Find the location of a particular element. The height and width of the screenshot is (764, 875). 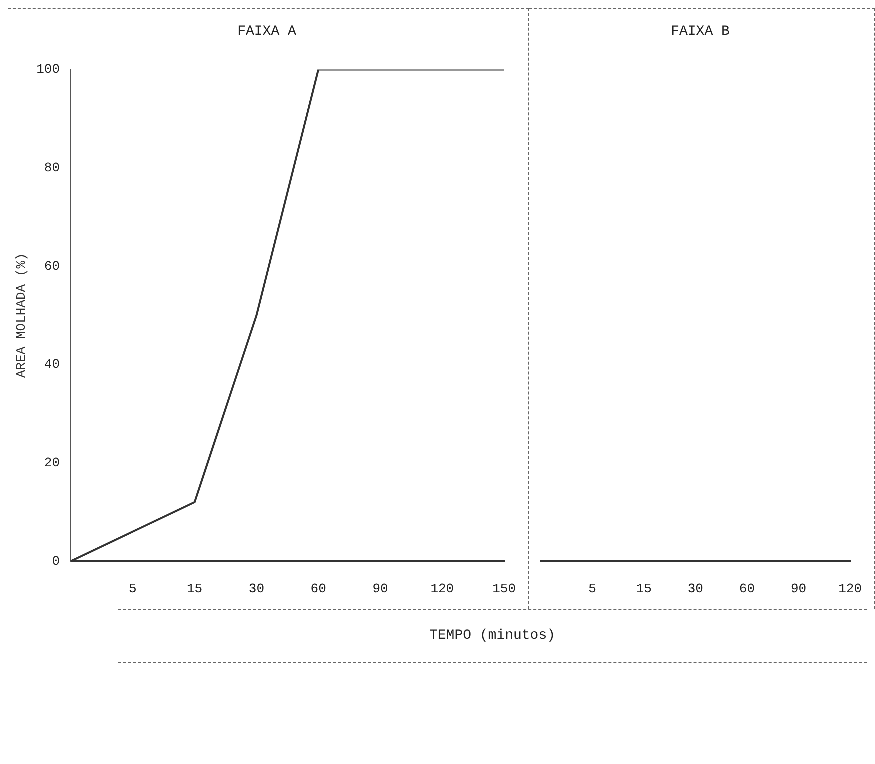

y-tick-label: 20 is located at coordinates (52, 463).